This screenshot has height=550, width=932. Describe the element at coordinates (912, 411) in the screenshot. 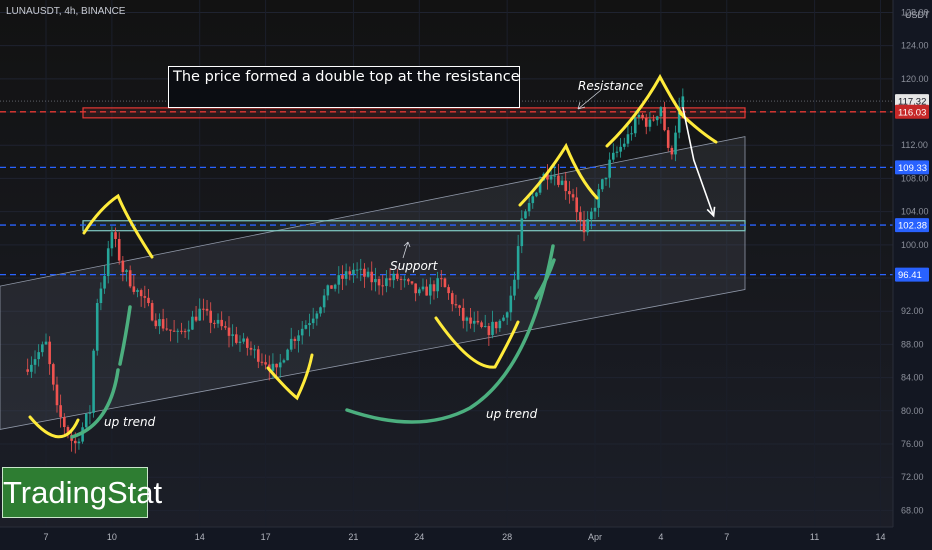

I see `y-tick-label: 80.00` at that location.